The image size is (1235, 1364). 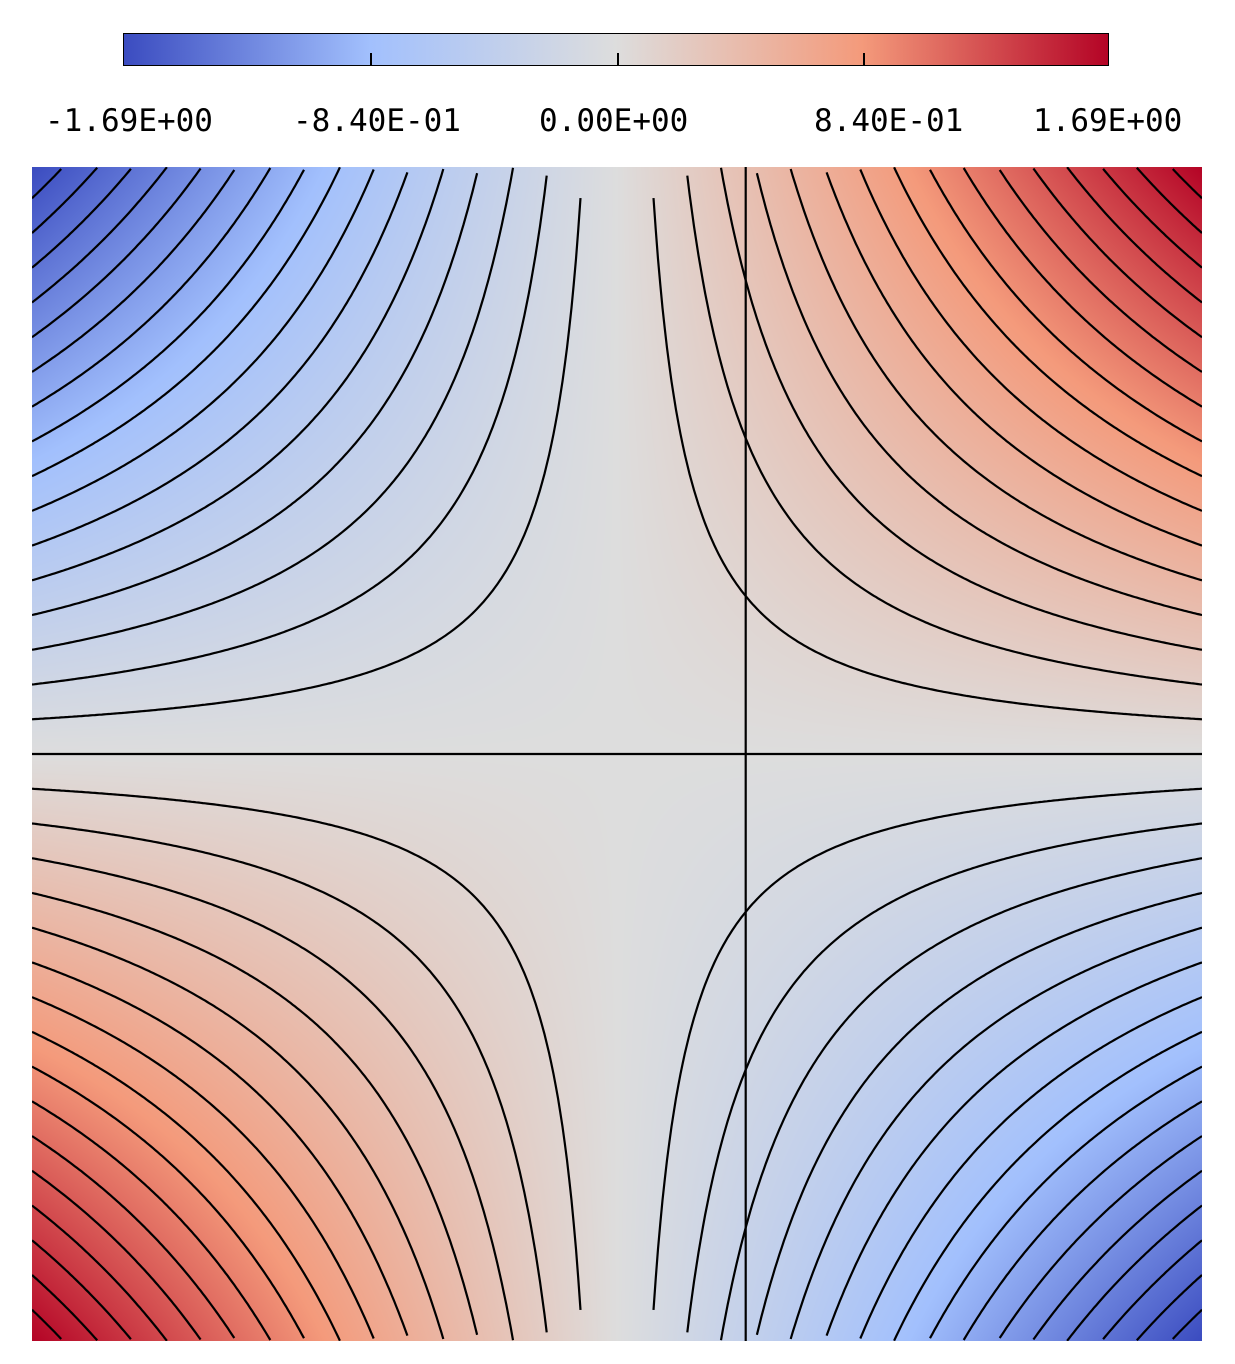 I want to click on contour-line-24-left, so click(x=186, y=1185).